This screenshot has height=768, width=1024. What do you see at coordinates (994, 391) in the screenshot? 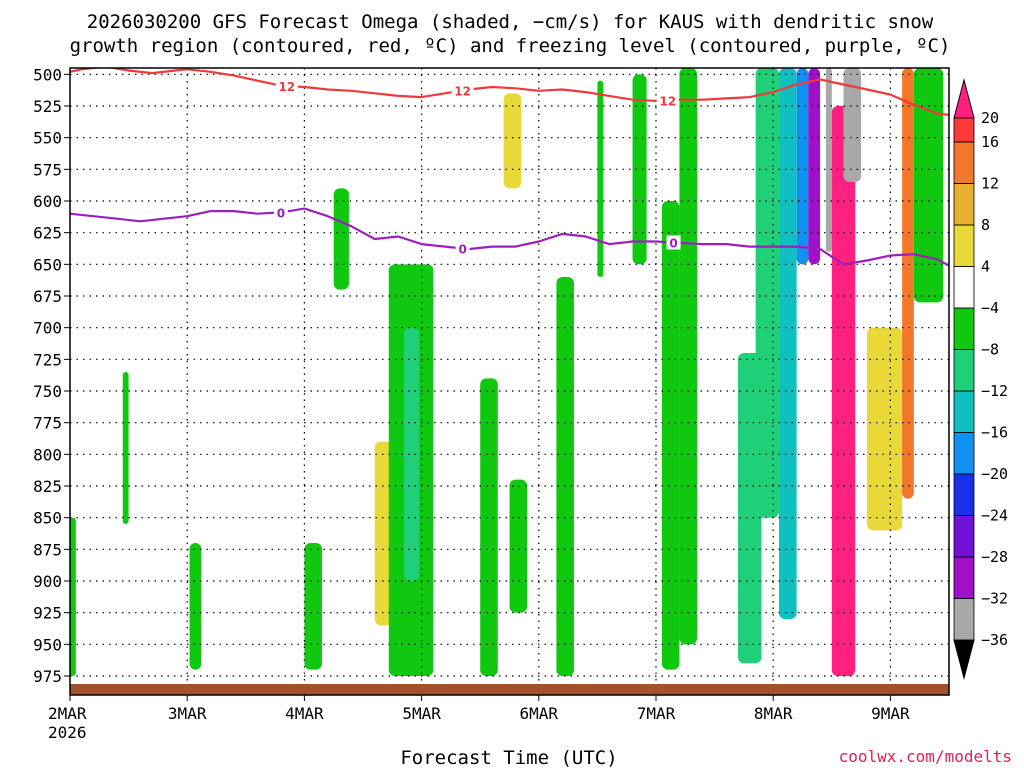
I see `colorbar-label-7: −12` at bounding box center [994, 391].